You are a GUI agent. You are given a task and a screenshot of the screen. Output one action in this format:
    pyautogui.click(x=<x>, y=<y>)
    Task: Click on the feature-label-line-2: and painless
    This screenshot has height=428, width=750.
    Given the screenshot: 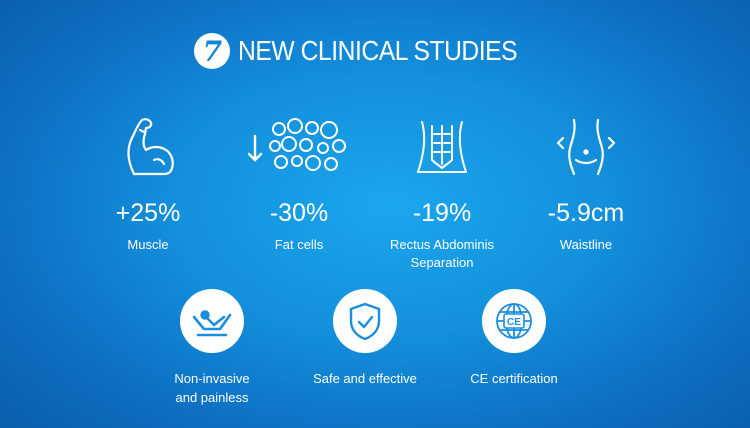 What is the action you would take?
    pyautogui.click(x=212, y=397)
    